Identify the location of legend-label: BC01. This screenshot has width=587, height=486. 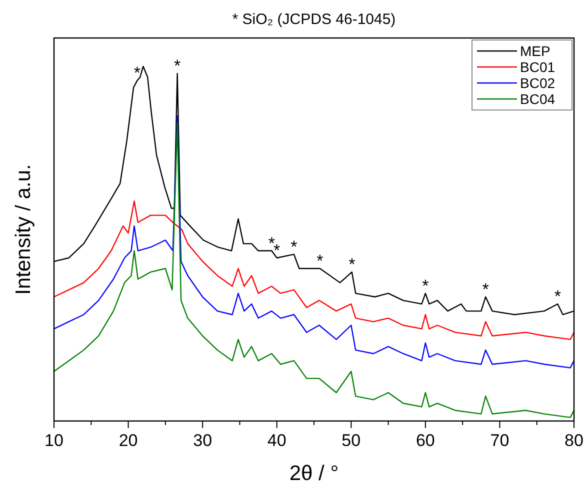
(538, 67).